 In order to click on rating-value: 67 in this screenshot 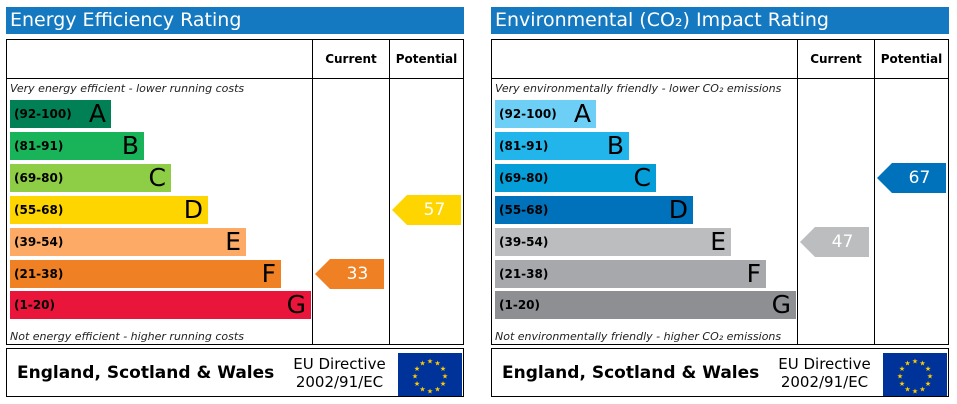, I will do `click(919, 177)`.